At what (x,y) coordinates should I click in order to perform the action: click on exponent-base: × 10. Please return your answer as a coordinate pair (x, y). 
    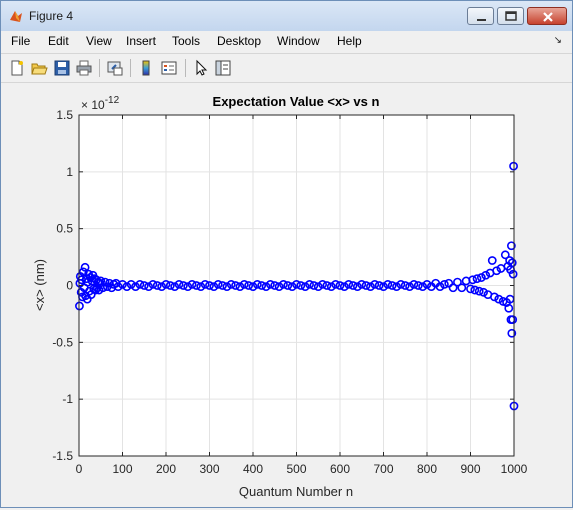
    Looking at the image, I should click on (93, 105).